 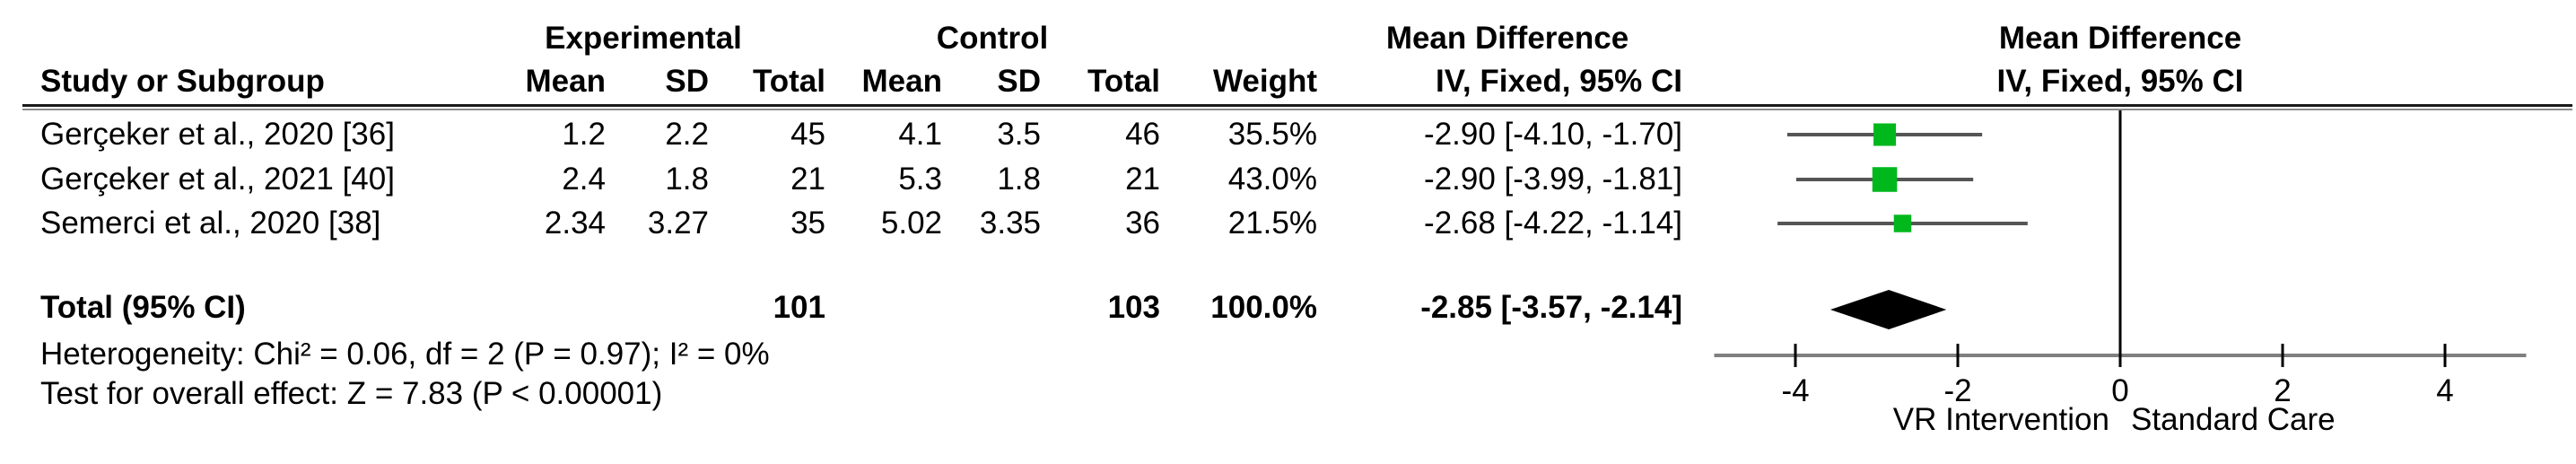 What do you see at coordinates (1551, 307) in the screenshot?
I see `total-ci-text: -2.85 [-3.57, -2.14]` at bounding box center [1551, 307].